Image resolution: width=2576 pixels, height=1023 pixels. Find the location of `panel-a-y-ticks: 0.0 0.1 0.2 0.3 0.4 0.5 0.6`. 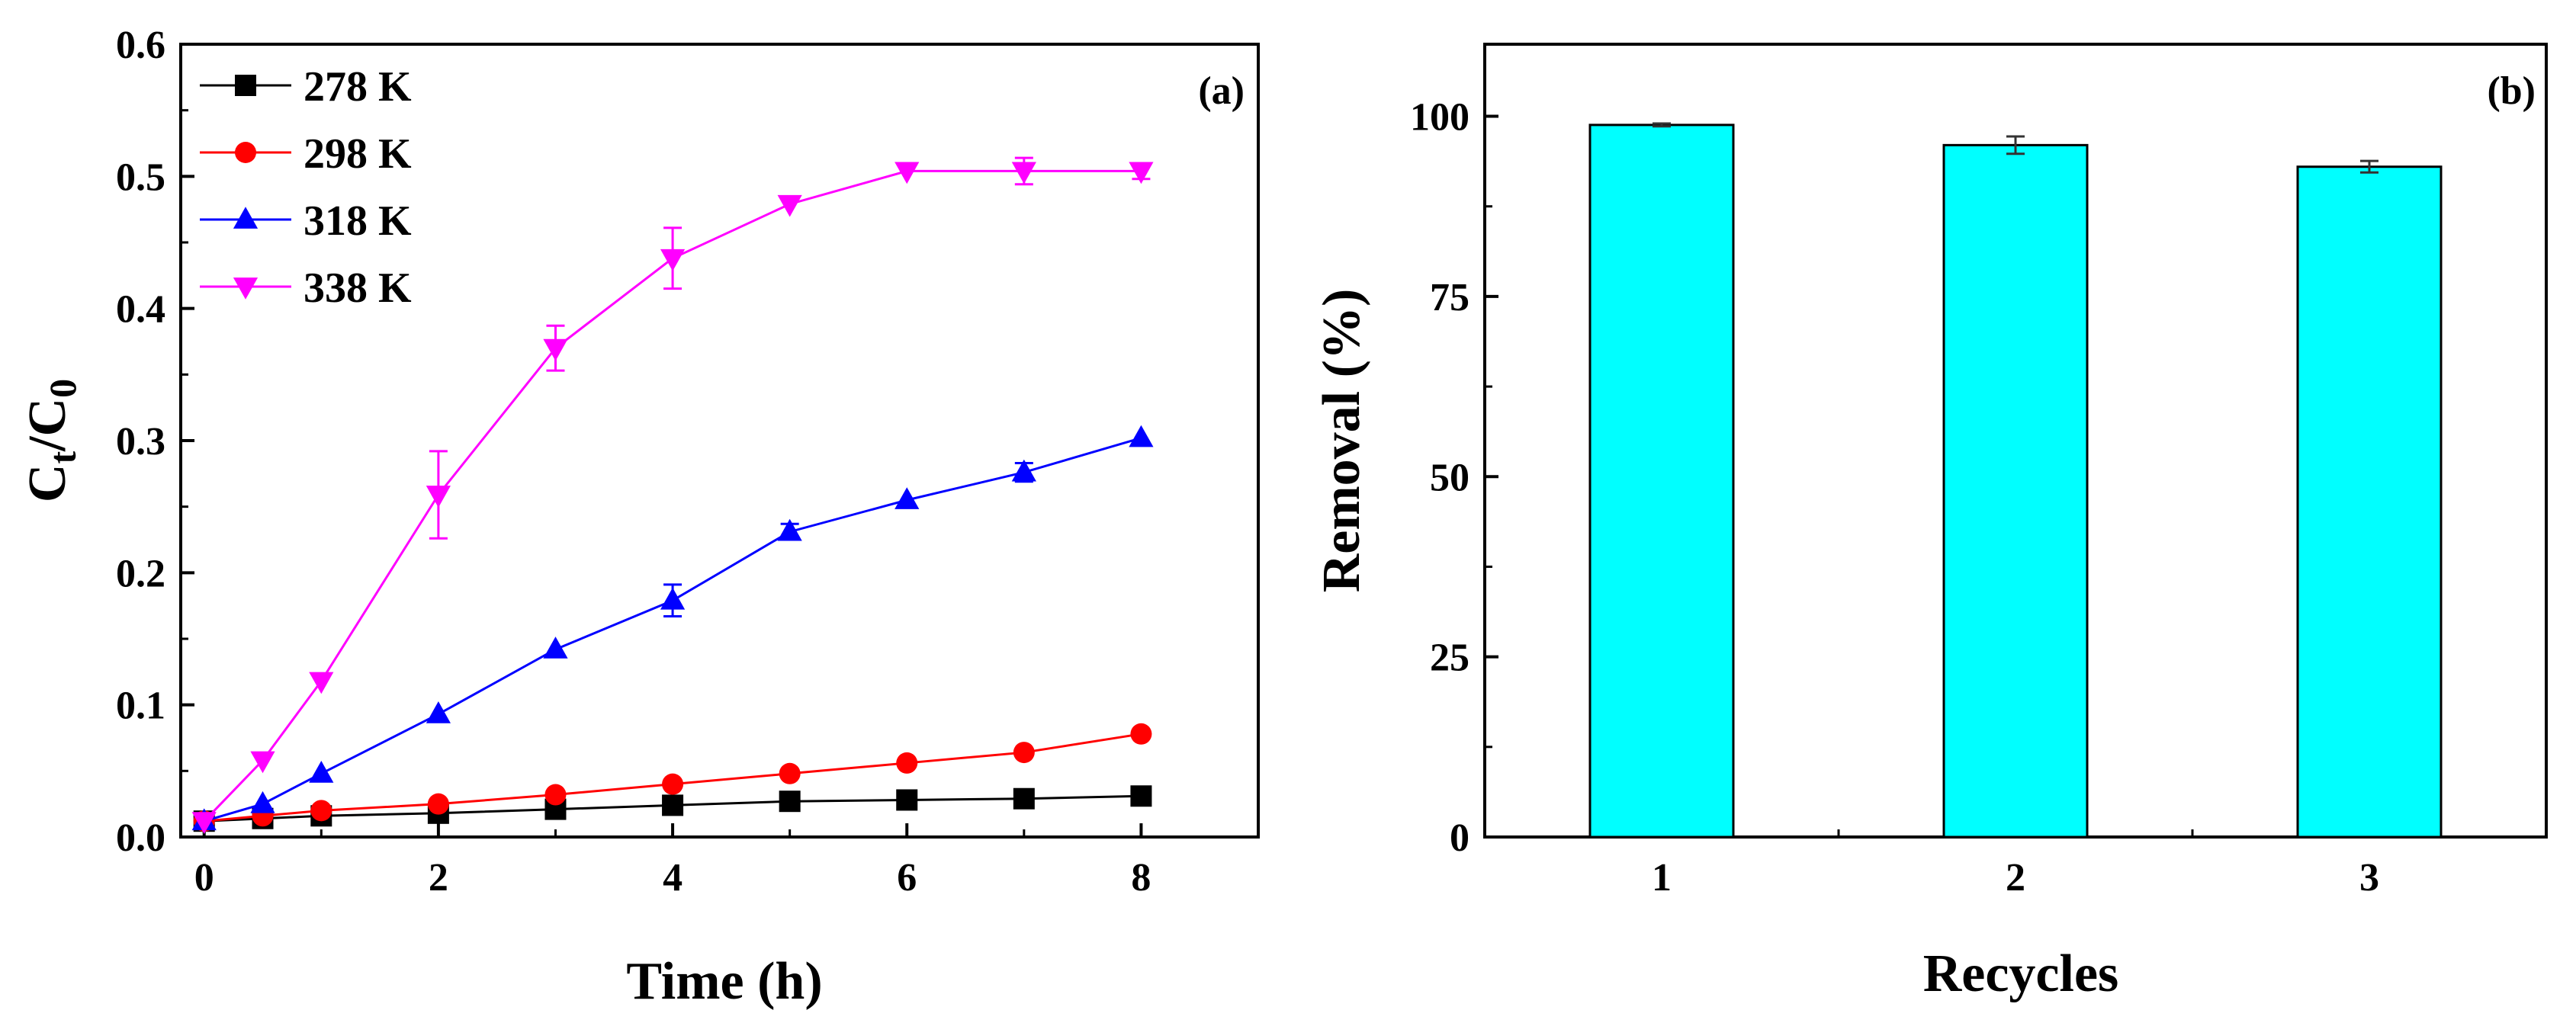

panel-a-y-ticks: 0.0 0.1 0.2 0.3 0.4 0.5 0.6 is located at coordinates (155, 442).